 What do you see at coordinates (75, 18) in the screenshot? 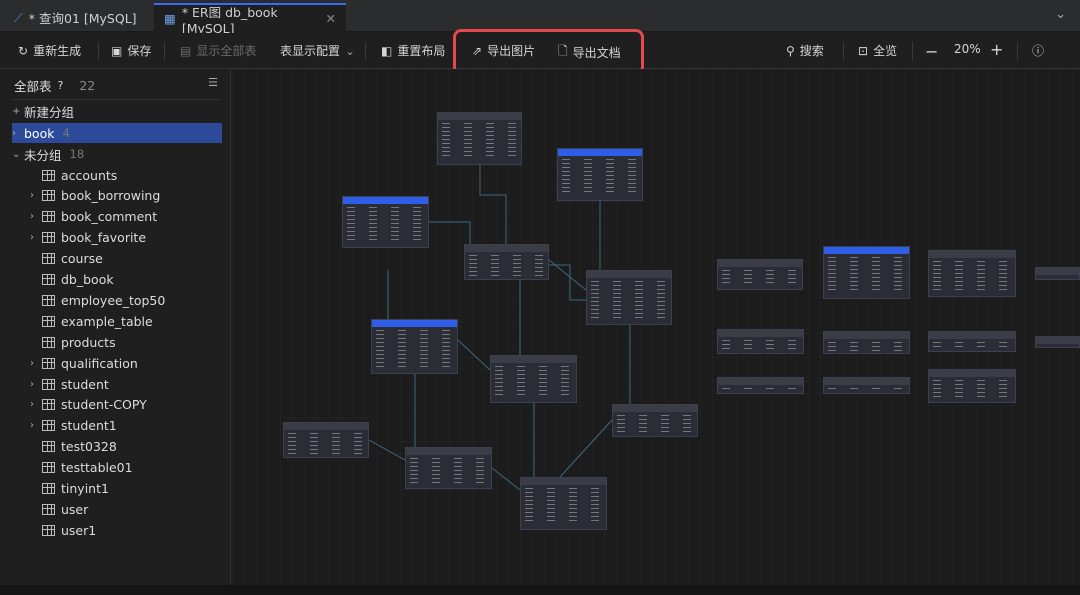
I see `tab-query01: ⟋ * 查询01 [MySQL]` at bounding box center [75, 18].